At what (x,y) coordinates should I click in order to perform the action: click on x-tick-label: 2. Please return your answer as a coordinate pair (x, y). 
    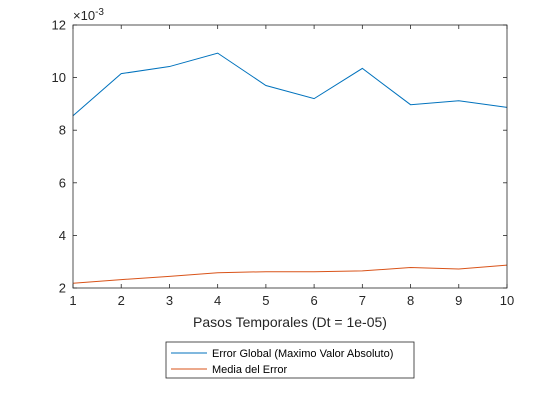
    Looking at the image, I should click on (121, 300).